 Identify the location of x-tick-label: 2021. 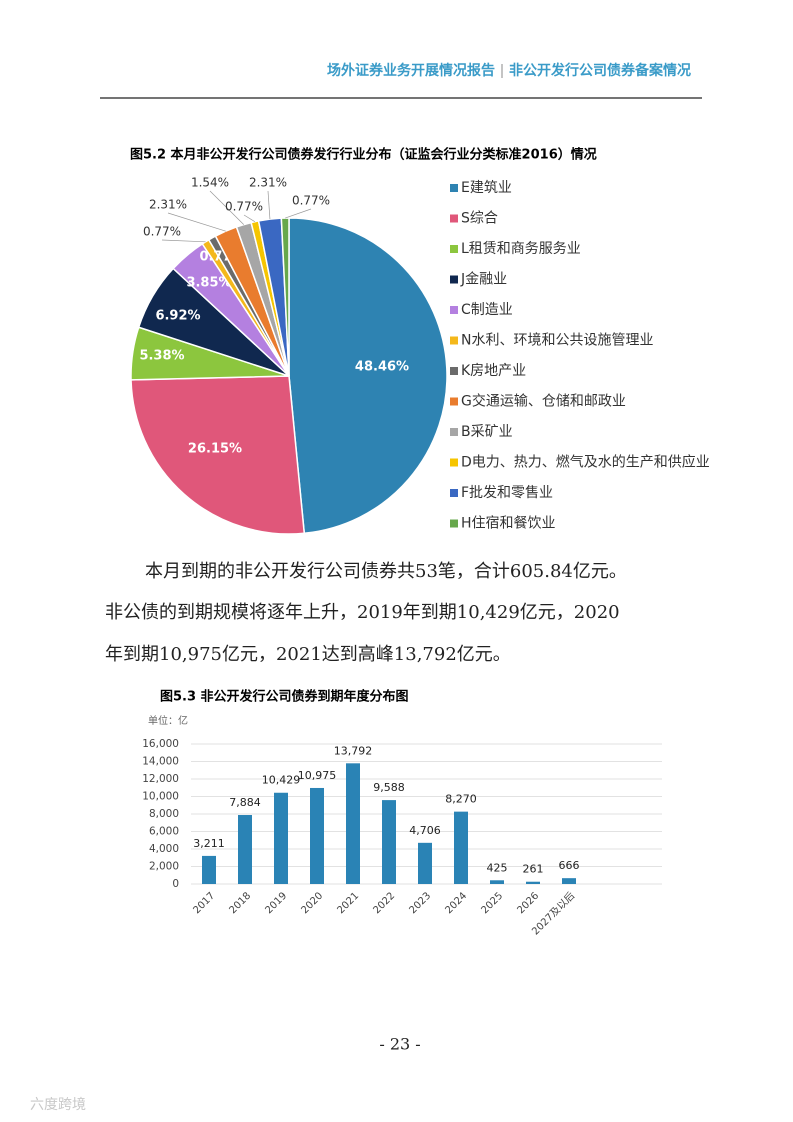
(348, 903).